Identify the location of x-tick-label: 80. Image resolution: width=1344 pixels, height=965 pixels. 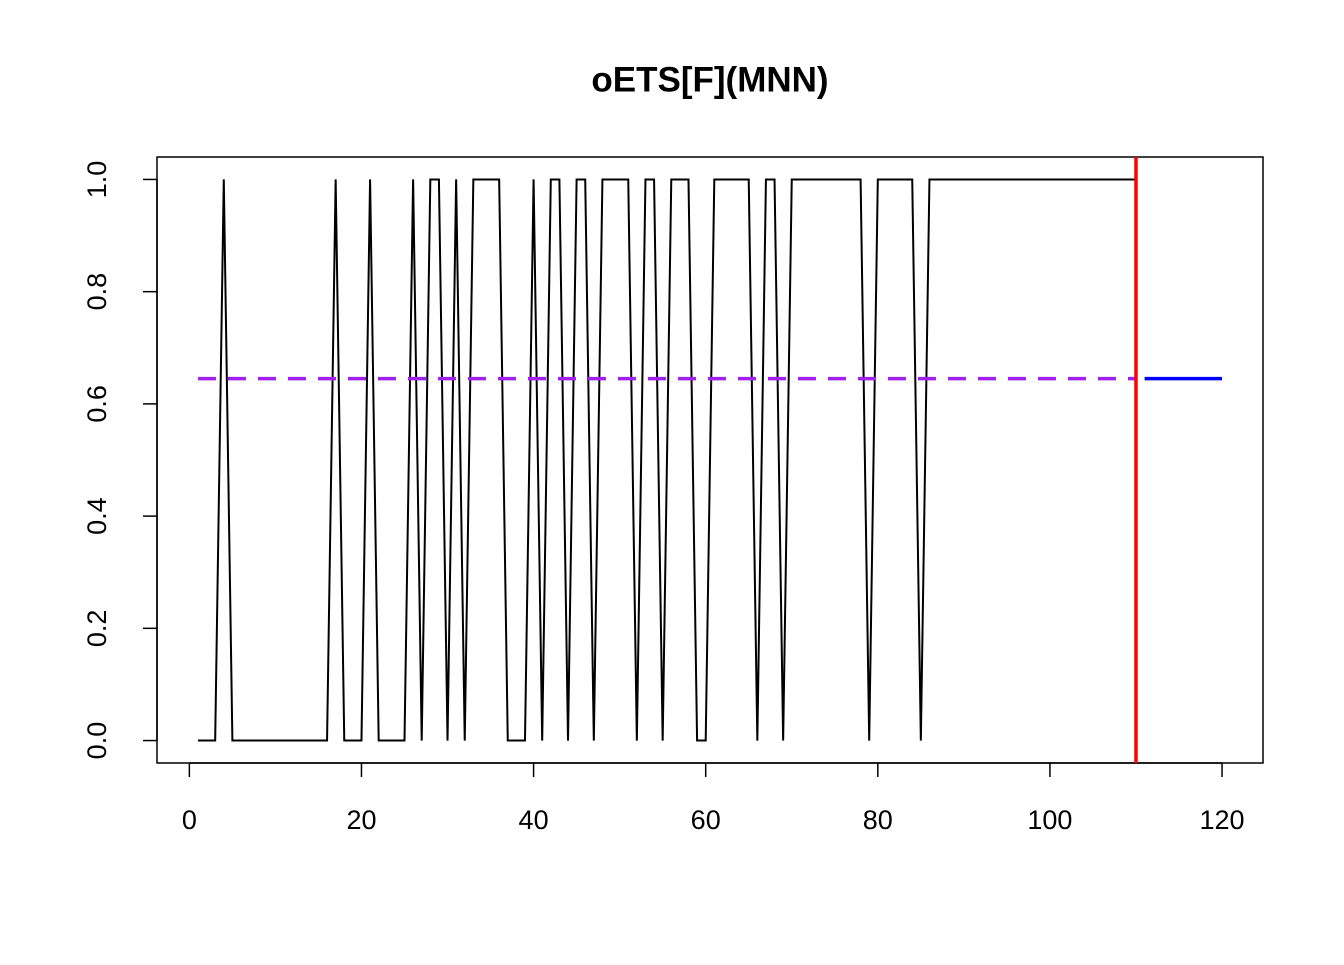
(878, 820).